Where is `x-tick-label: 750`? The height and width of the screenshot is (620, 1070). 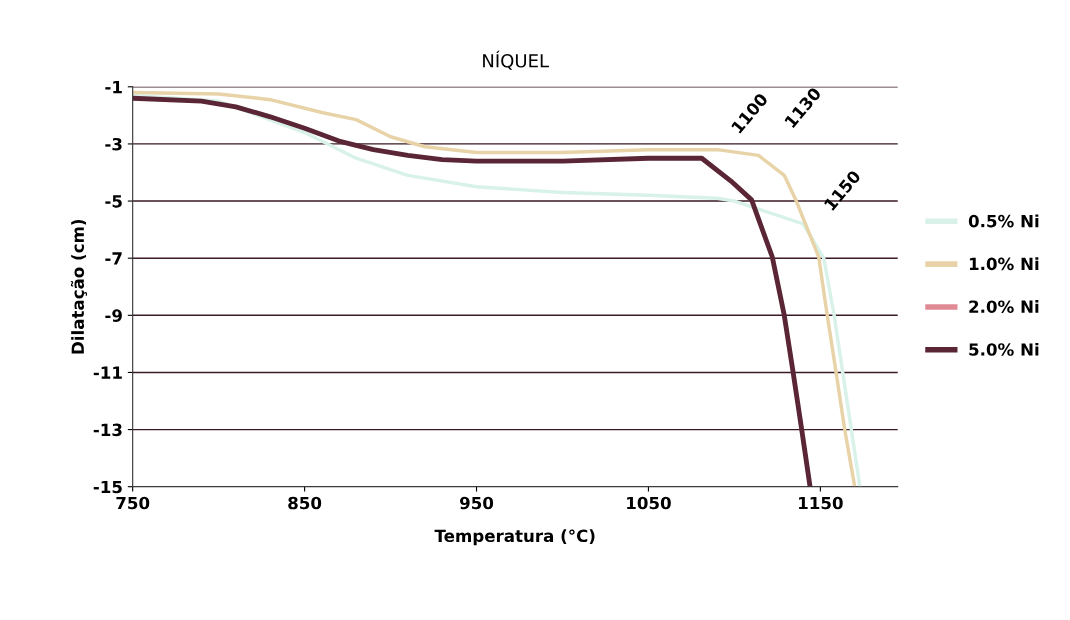
x-tick-label: 750 is located at coordinates (133, 503).